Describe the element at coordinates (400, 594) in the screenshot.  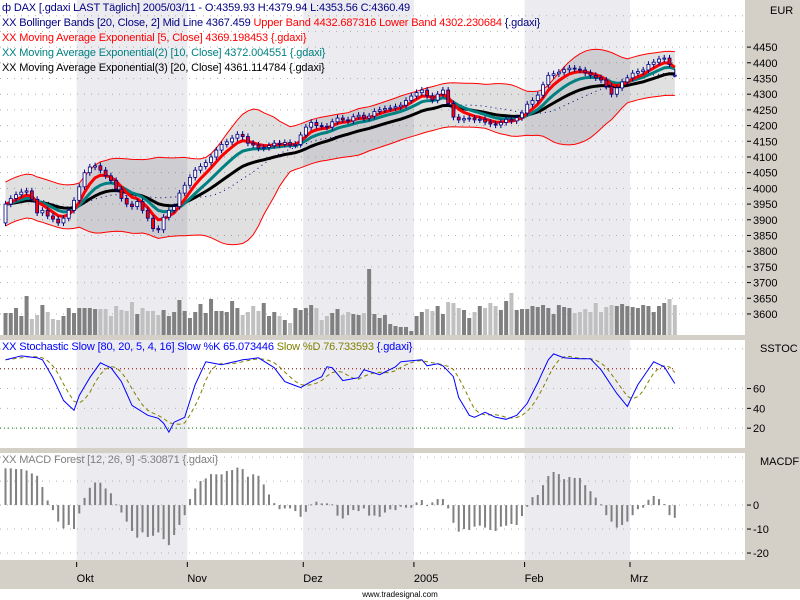
I see `footer-url: www.tradesignal.com` at that location.